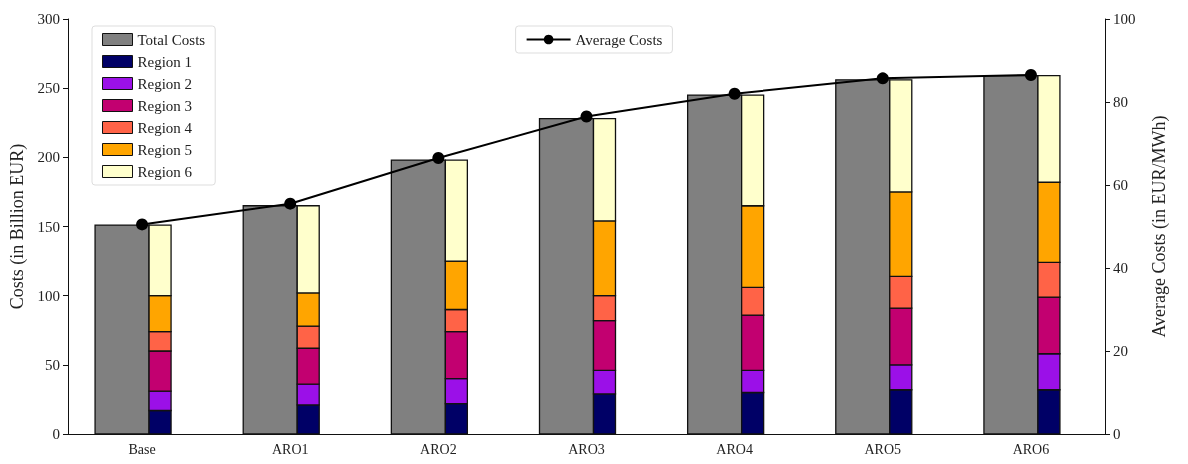  Describe the element at coordinates (17, 226) in the screenshot. I see `y-axis-title: Costs (in Billion EUR)` at that location.